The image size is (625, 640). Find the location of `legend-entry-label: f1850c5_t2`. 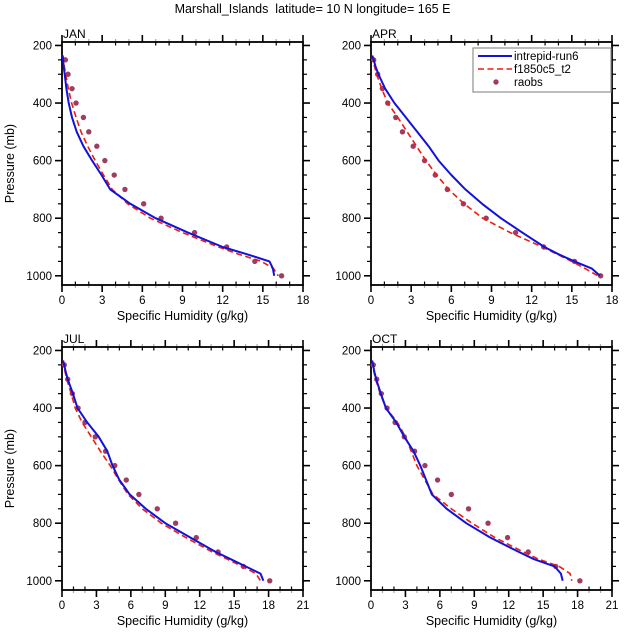

legend-entry-label: f1850c5_t2 is located at coordinates (542, 70).